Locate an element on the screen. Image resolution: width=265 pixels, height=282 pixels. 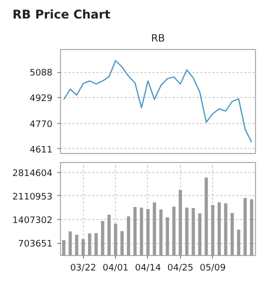
y-tick-label: 2110953 is located at coordinates (32, 197).